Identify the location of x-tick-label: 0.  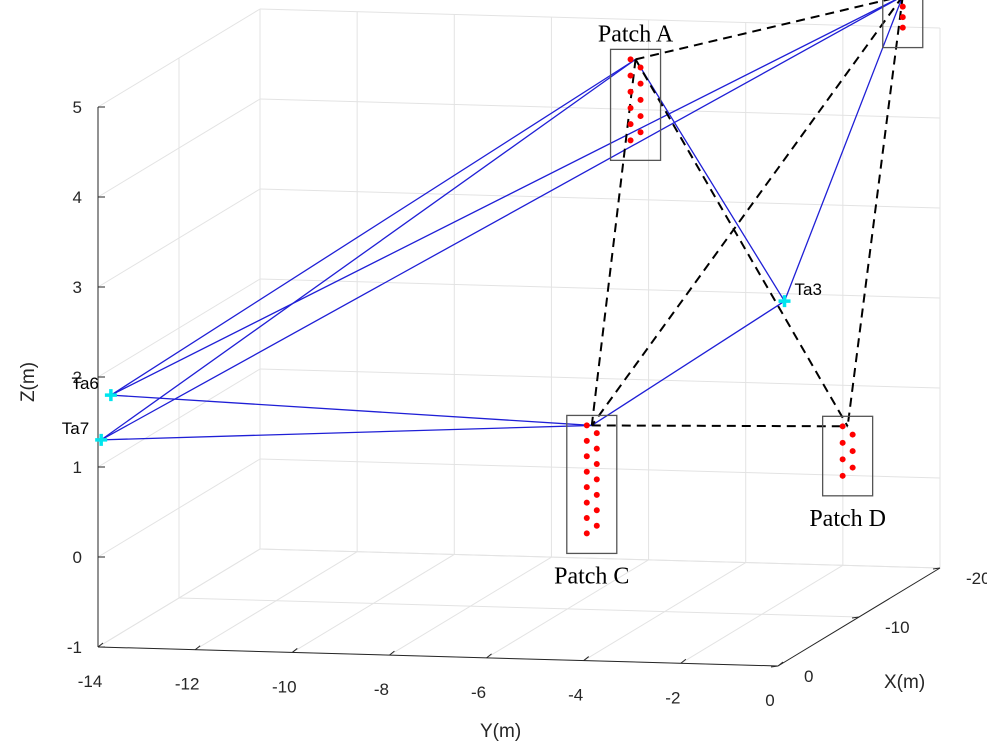
(808, 676).